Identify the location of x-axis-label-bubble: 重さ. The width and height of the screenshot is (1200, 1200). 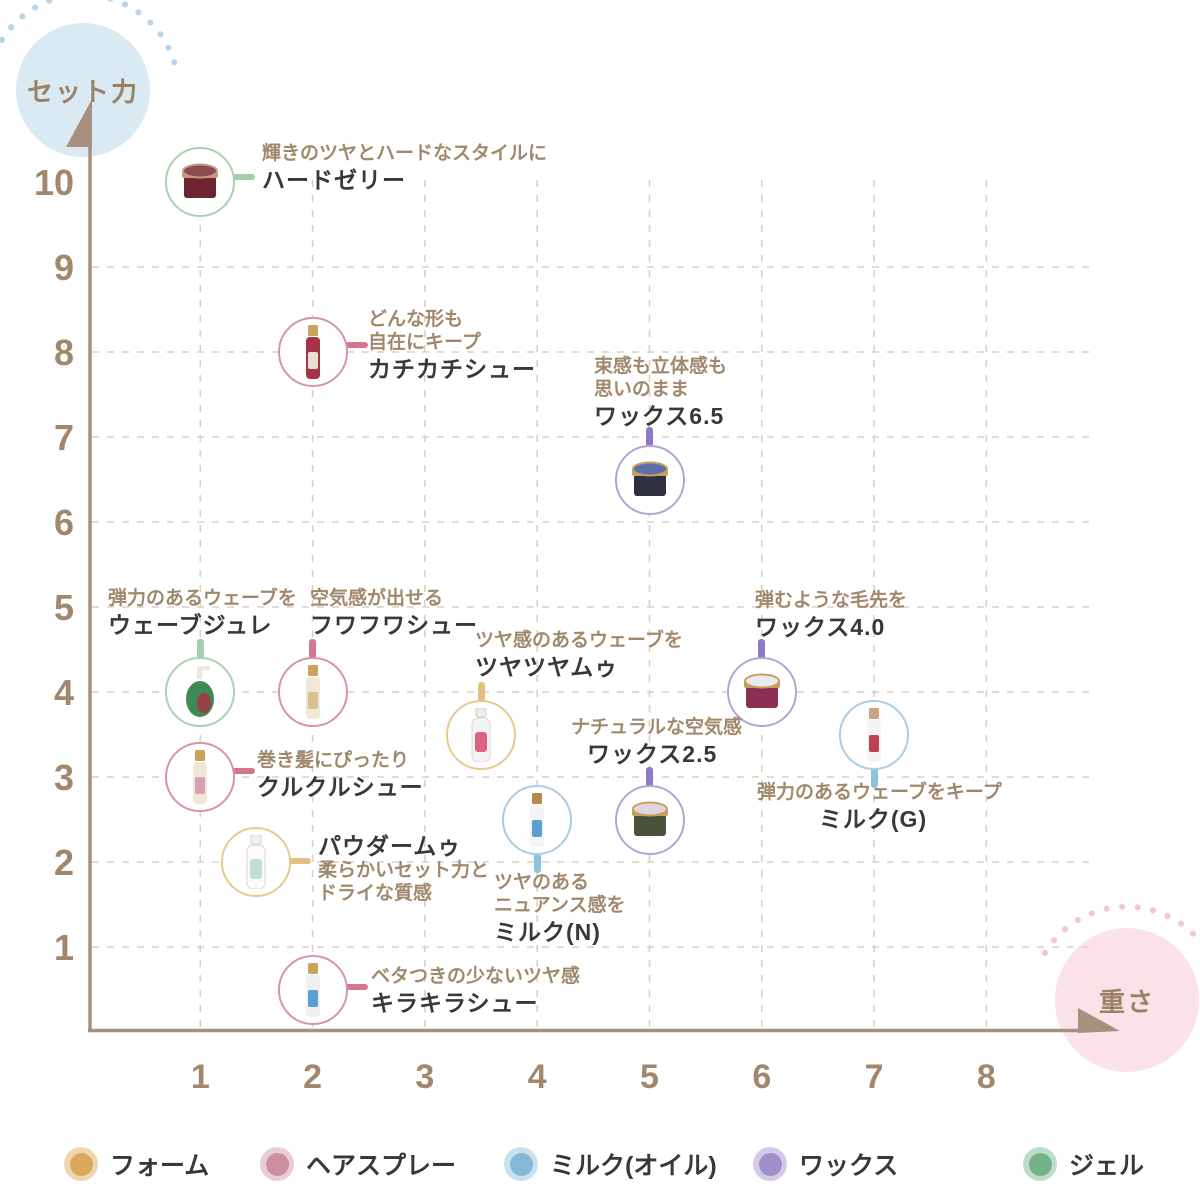
(1127, 1000).